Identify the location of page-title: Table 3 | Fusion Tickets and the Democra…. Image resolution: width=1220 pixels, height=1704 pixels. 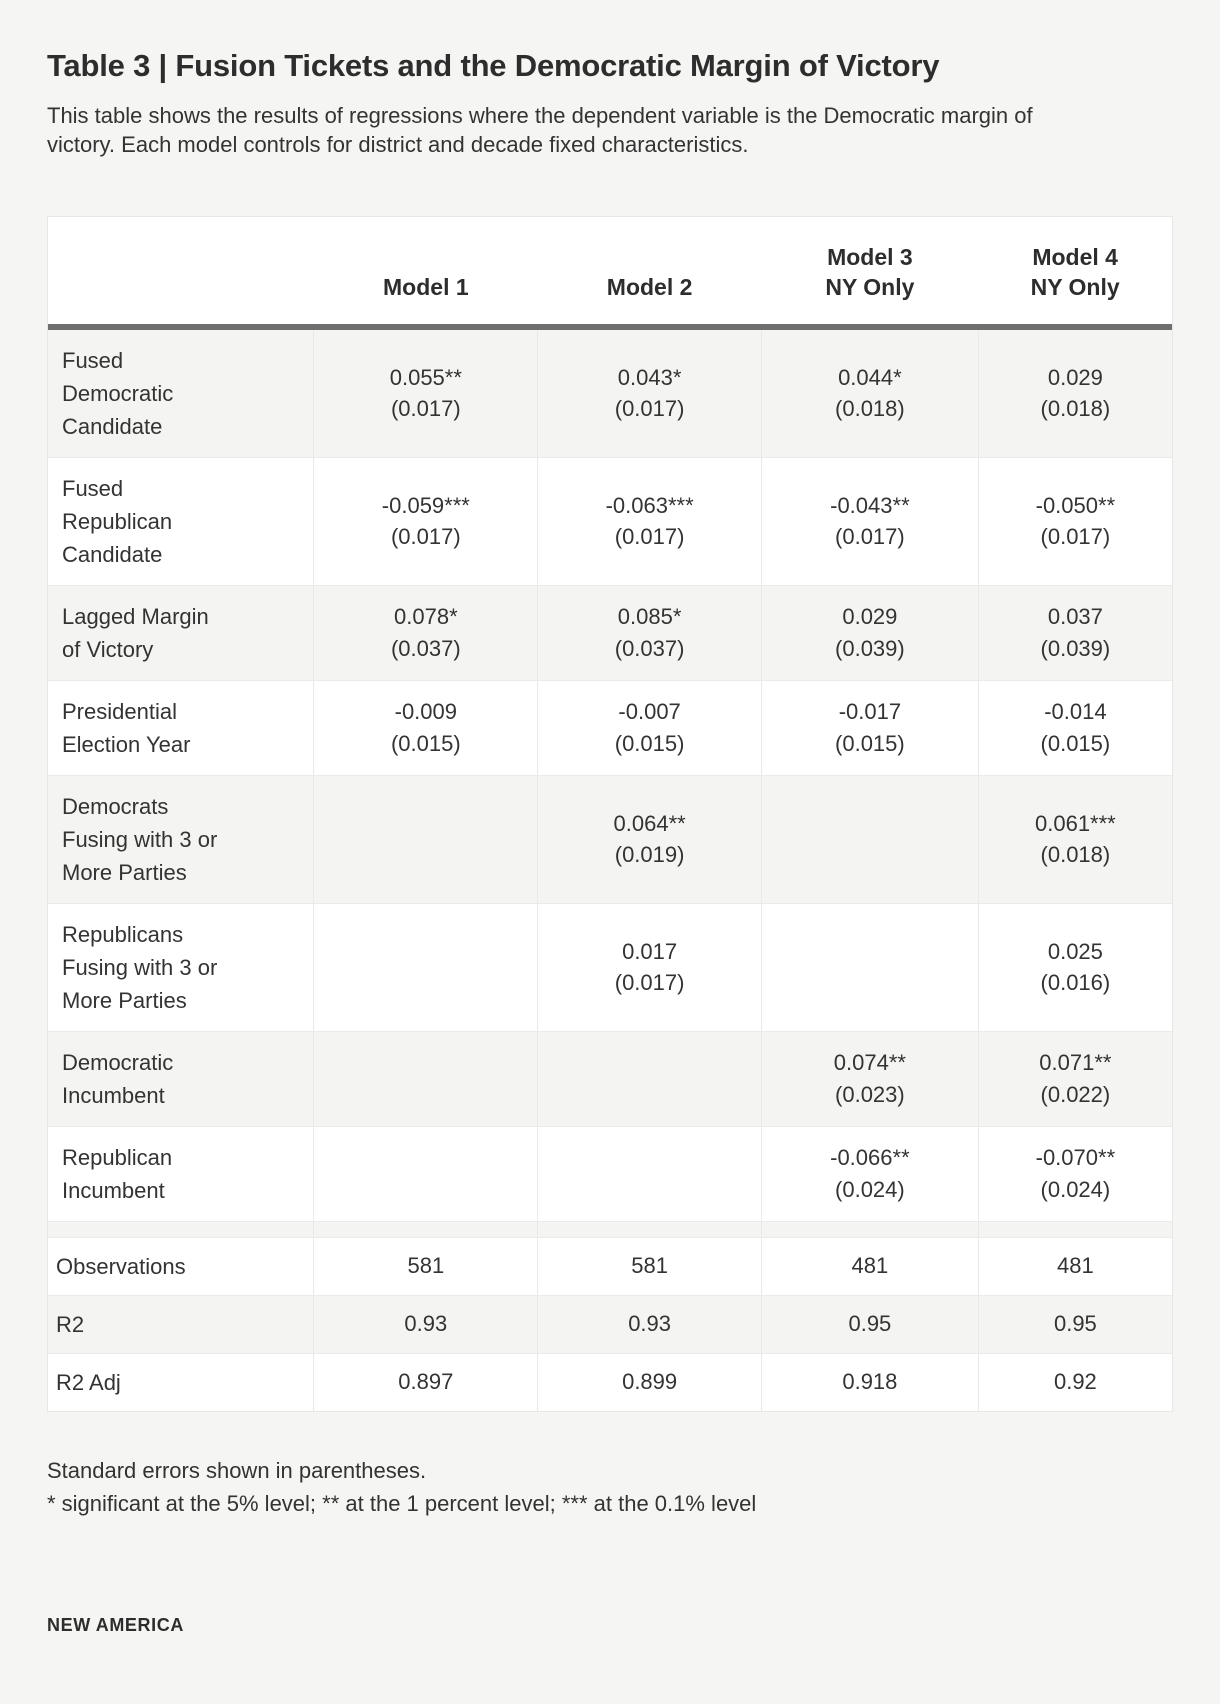
(493, 65).